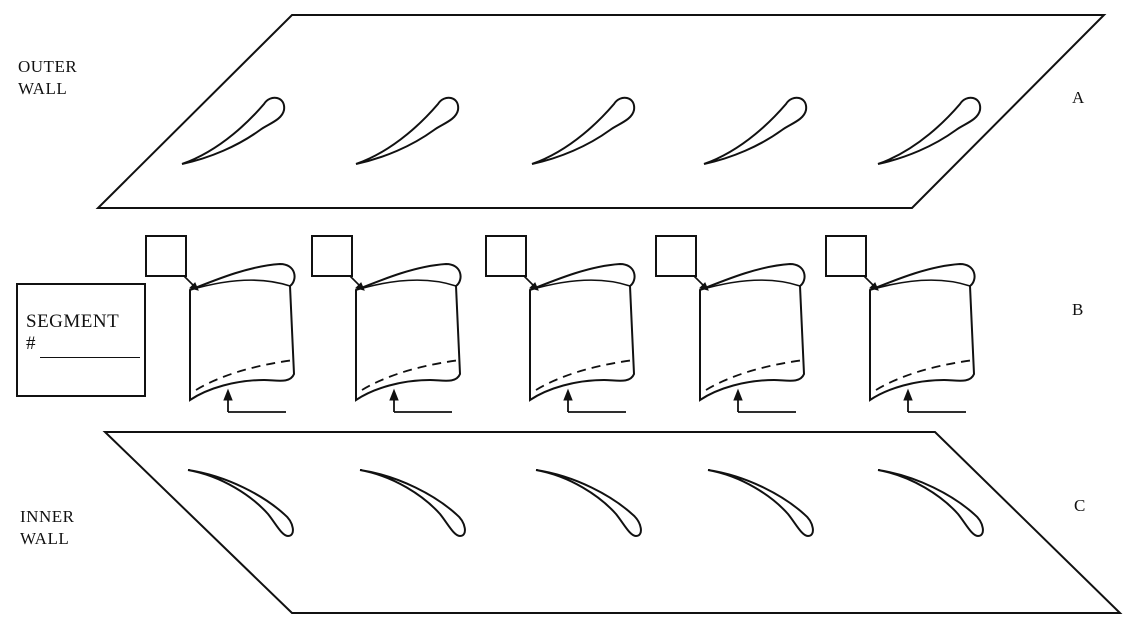  Describe the element at coordinates (47, 528) in the screenshot. I see `inner-wall-label: INNER WALL` at that location.